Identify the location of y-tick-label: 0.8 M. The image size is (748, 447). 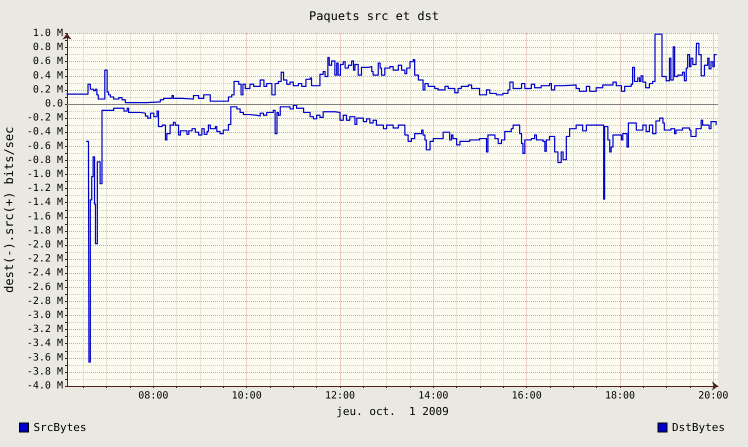
(47, 48).